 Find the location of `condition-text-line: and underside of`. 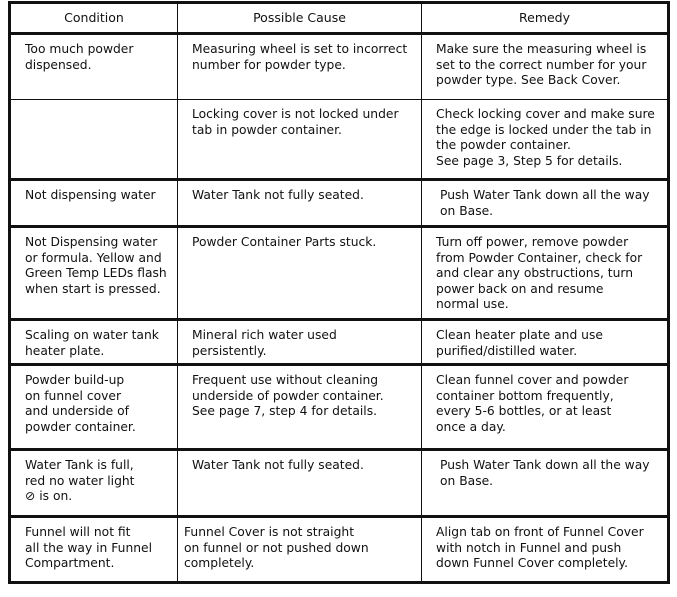

condition-text-line: and underside of is located at coordinates (77, 411).